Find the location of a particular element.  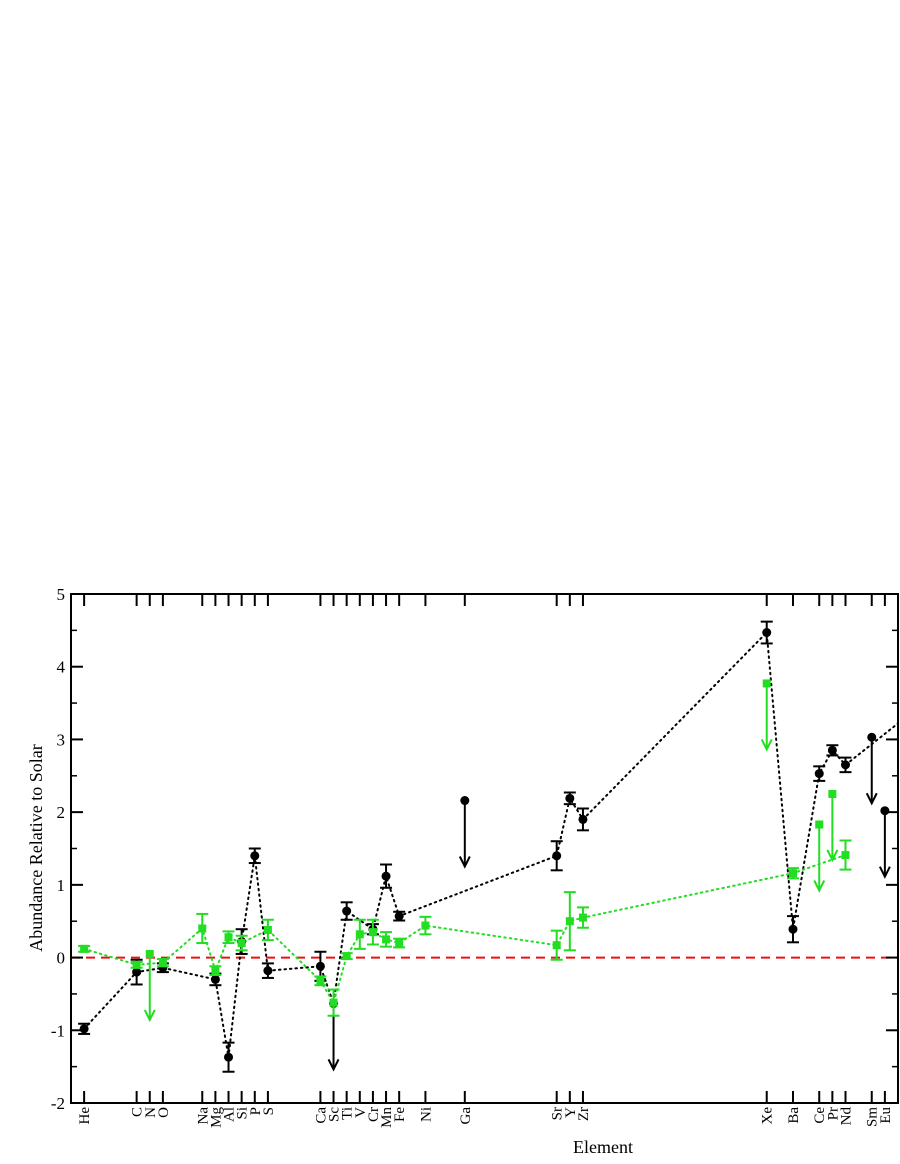

y-tick-label: 3 is located at coordinates (61, 739).